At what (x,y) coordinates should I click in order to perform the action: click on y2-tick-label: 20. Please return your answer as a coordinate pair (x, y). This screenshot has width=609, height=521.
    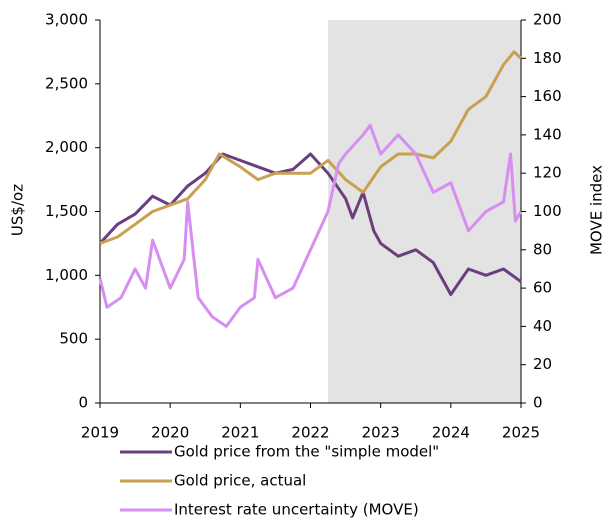
    Looking at the image, I should click on (542, 364).